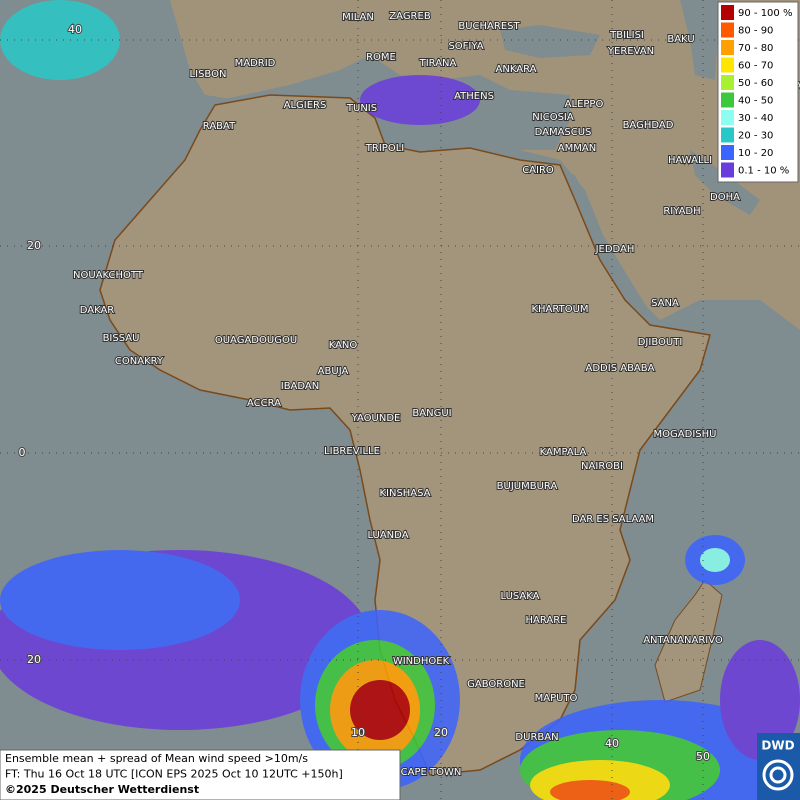 The width and height of the screenshot is (800, 800). I want to click on logo-swirl, so click(778, 775).